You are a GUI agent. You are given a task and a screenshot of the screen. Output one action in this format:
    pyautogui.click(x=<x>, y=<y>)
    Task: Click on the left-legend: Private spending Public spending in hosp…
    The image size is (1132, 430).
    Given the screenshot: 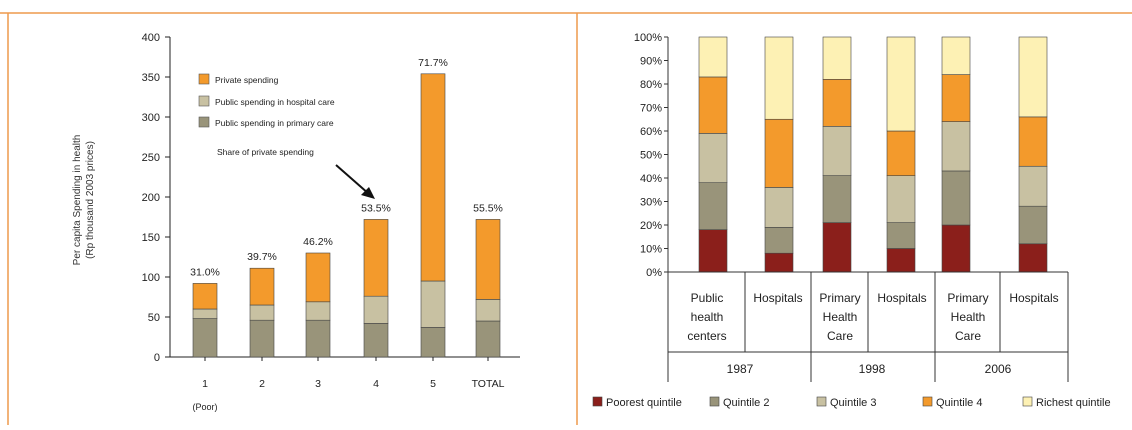 What is the action you would take?
    pyautogui.click(x=266, y=100)
    